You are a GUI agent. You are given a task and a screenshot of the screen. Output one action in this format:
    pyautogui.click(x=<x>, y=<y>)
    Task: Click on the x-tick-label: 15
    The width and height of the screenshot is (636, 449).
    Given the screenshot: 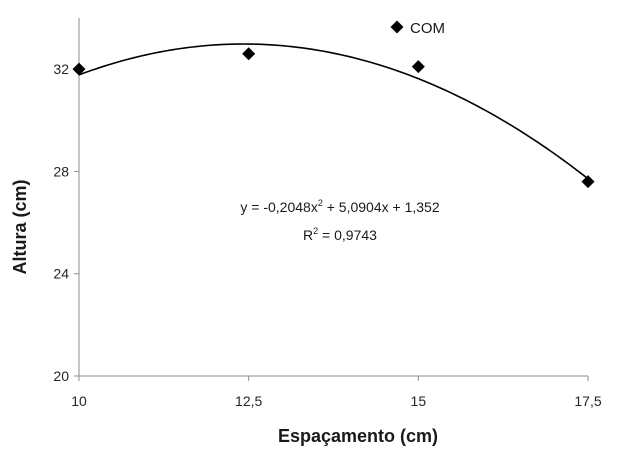 What is the action you would take?
    pyautogui.click(x=419, y=401)
    